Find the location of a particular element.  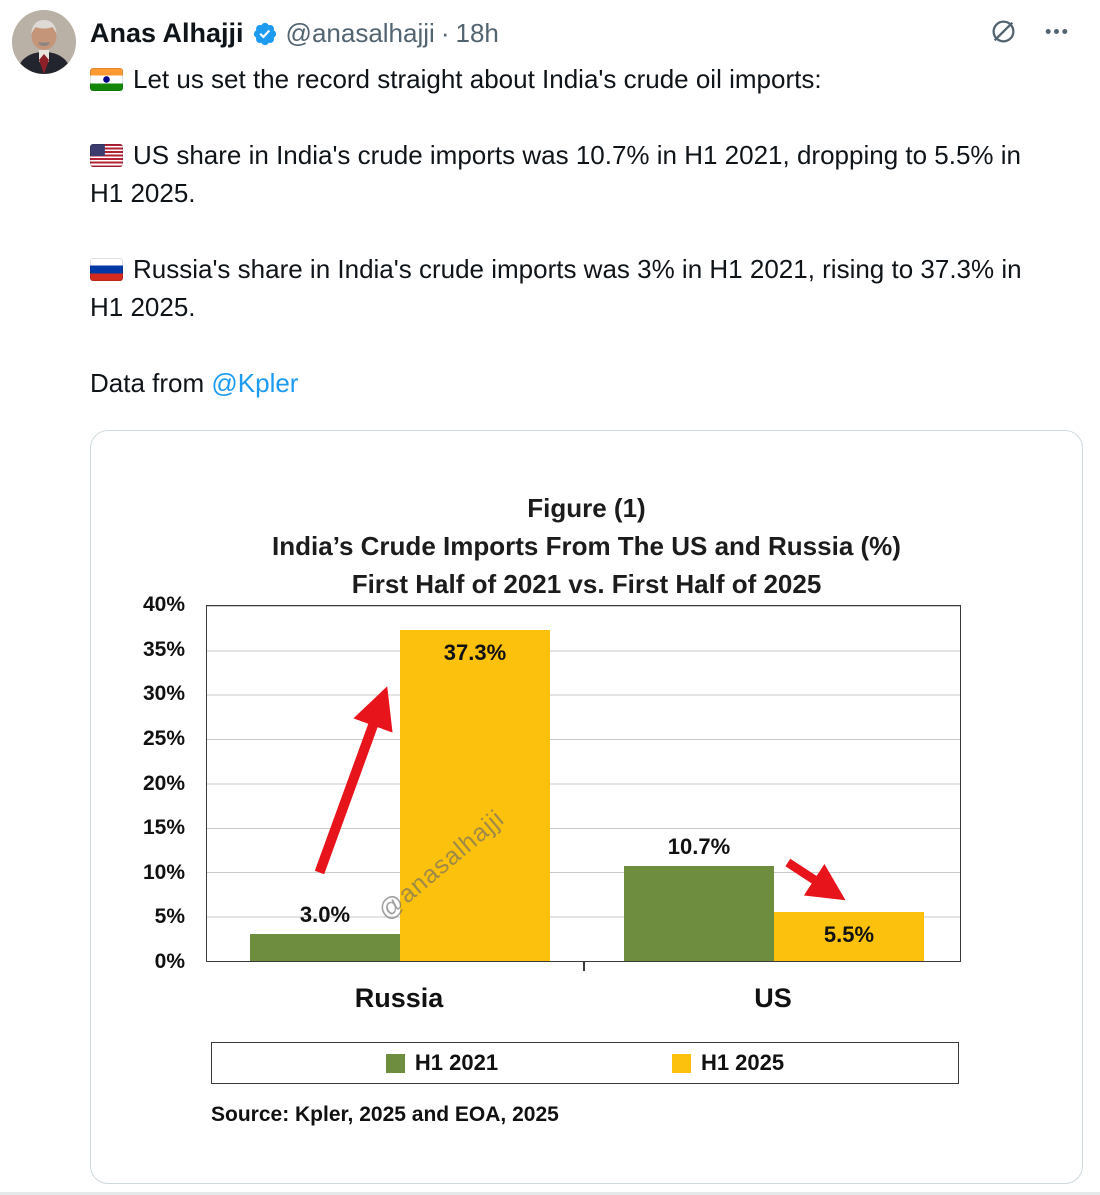

timestamp: 18h is located at coordinates (477, 32).